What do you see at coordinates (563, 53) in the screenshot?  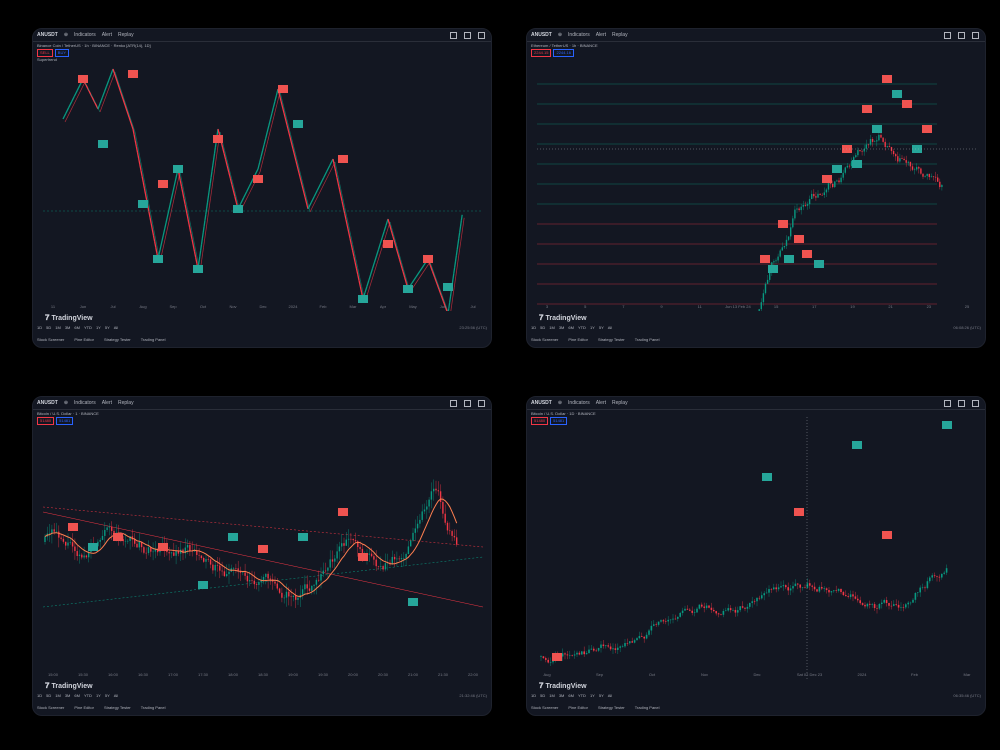 I see `buy-price-box: 2244.16` at bounding box center [563, 53].